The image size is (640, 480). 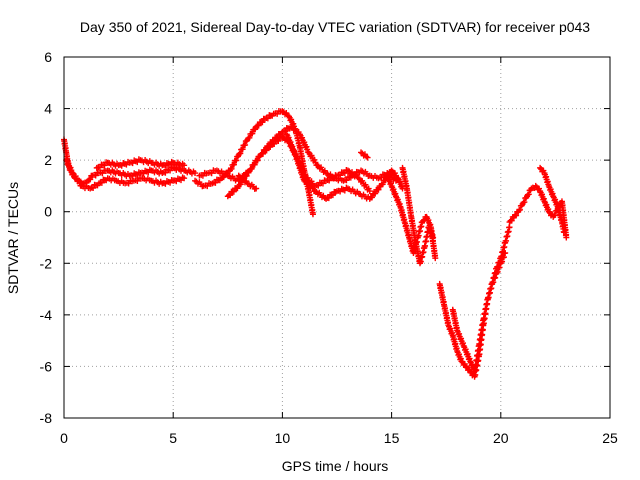 I want to click on y-tick-label: -4, so click(x=46, y=315).